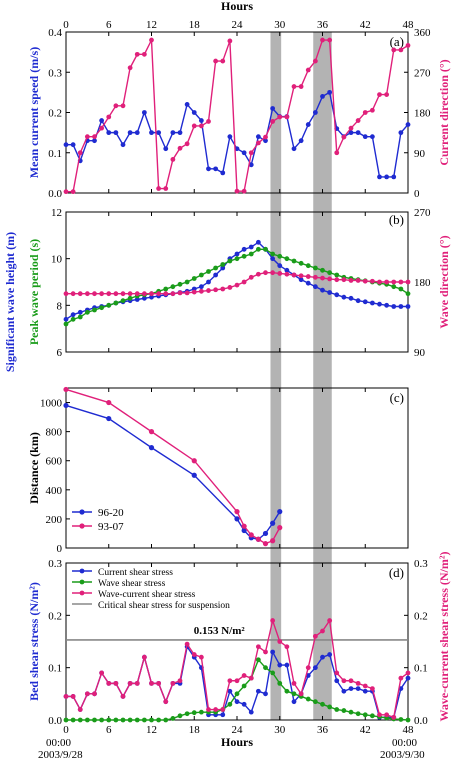 This screenshot has width=474, height=761. Describe the element at coordinates (402, 755) in the screenshot. I see `x-end-date-label: 2003/9/30` at that location.